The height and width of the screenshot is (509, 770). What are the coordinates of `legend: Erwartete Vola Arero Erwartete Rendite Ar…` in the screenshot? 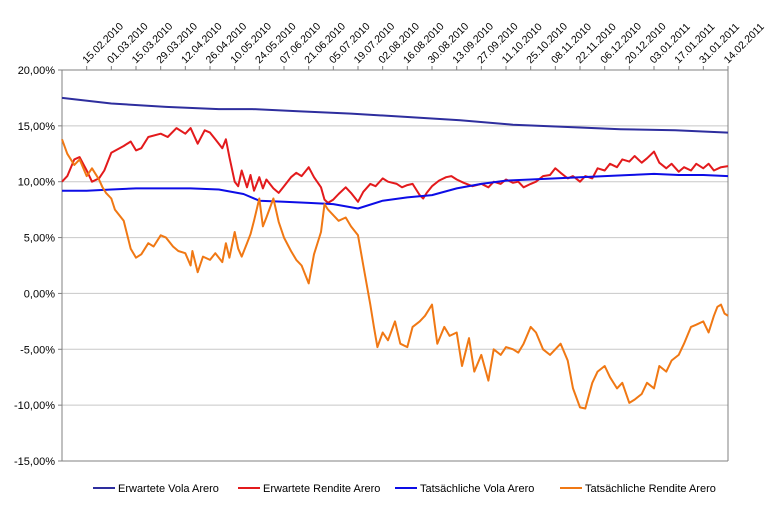 It's located at (404, 489).